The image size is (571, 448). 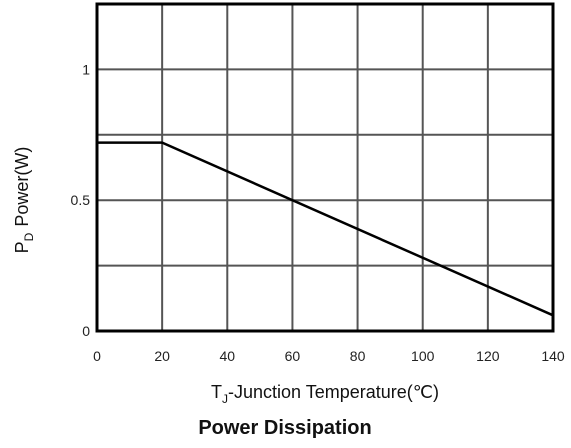 I want to click on x-axis-title-main: T, so click(x=216, y=392).